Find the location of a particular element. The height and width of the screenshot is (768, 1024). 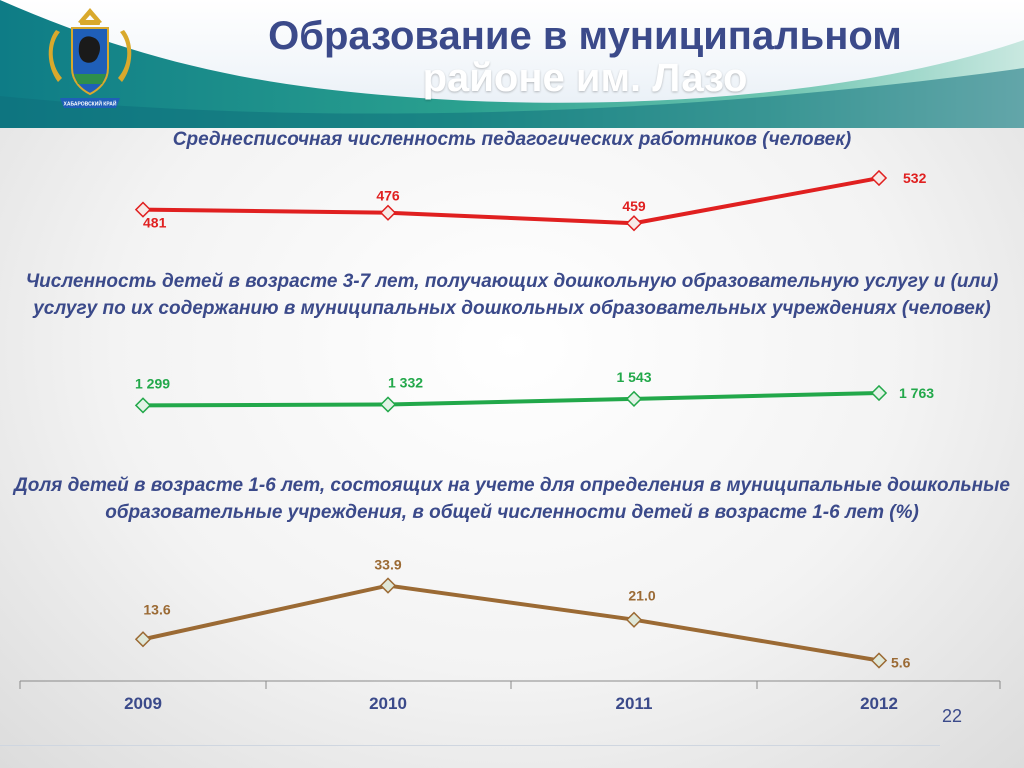

data-label-3-2012: 5.6 is located at coordinates (901, 662).